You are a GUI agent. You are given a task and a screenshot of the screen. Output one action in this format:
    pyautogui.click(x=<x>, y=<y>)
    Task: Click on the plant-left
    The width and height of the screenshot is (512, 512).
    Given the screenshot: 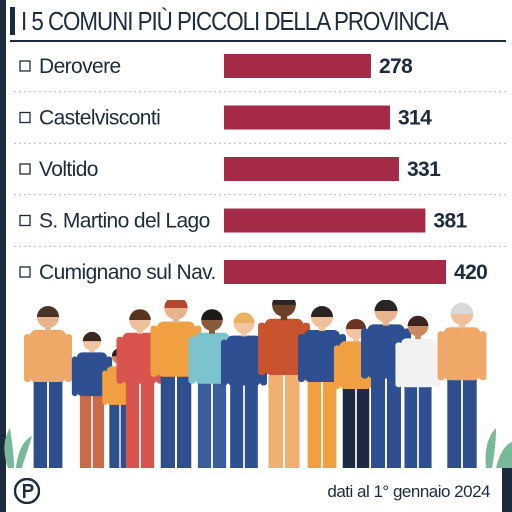 What is the action you would take?
    pyautogui.click(x=18, y=448)
    